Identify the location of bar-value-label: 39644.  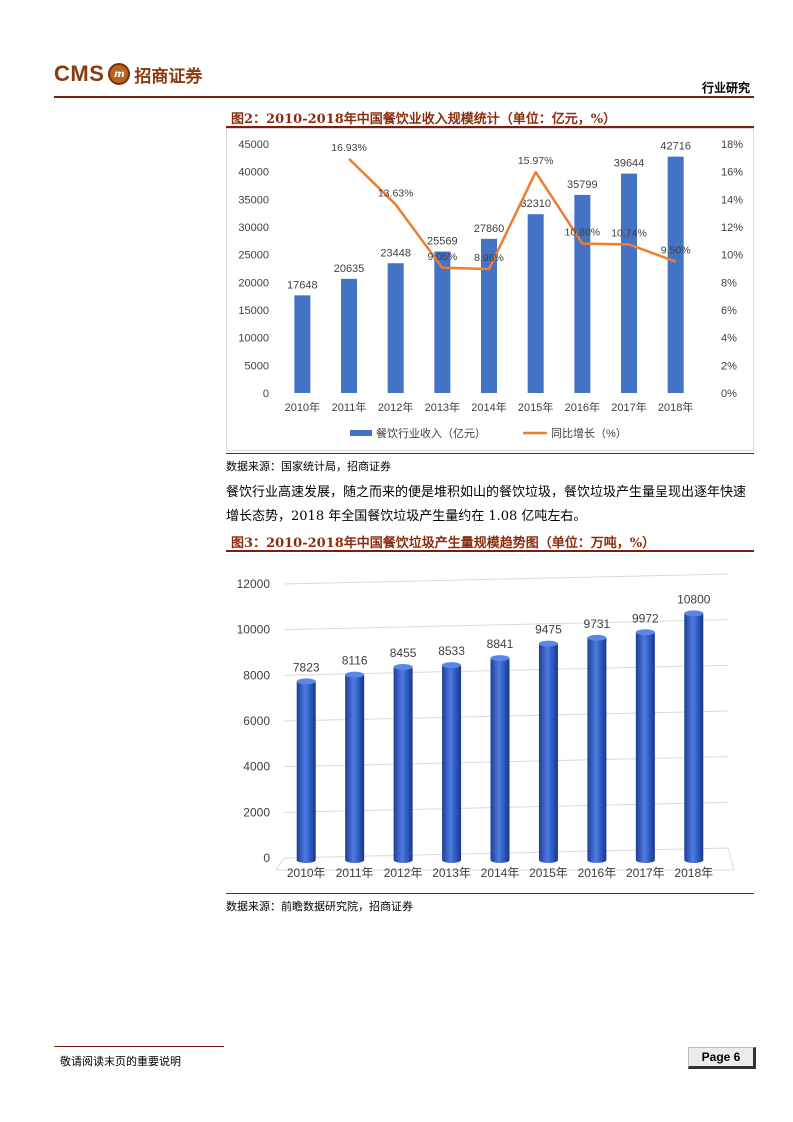
(629, 164).